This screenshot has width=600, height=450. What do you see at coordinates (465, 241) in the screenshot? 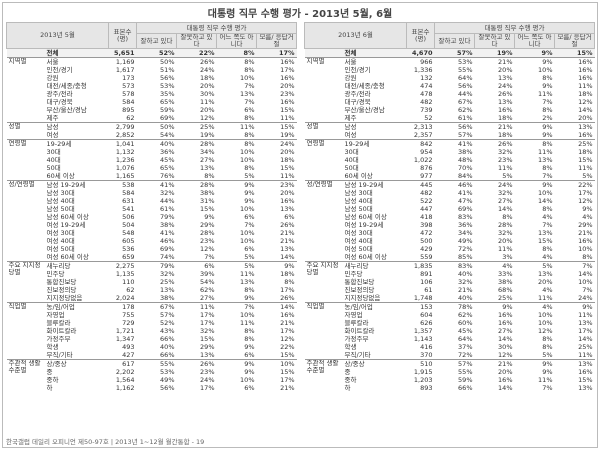
I see `cell: 49%` at bounding box center [465, 241].